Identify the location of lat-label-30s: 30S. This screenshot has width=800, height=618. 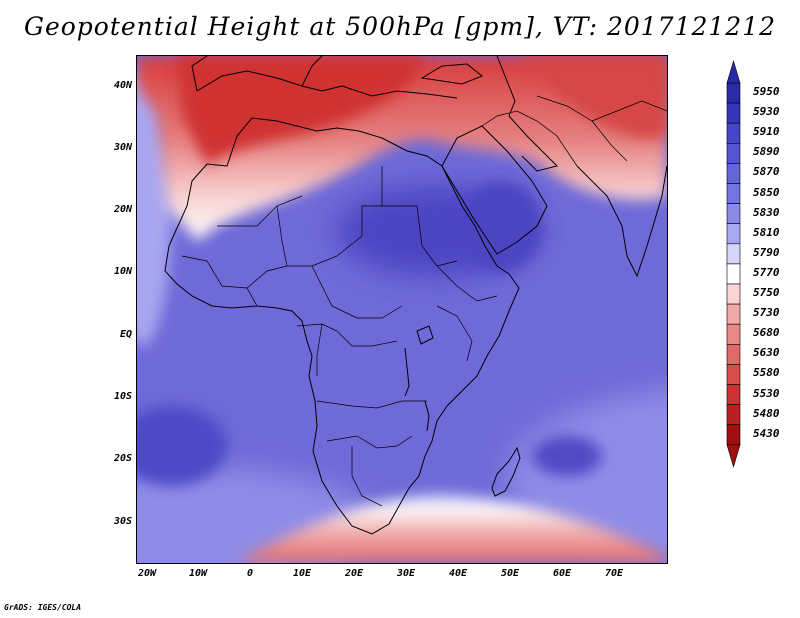
(122, 521).